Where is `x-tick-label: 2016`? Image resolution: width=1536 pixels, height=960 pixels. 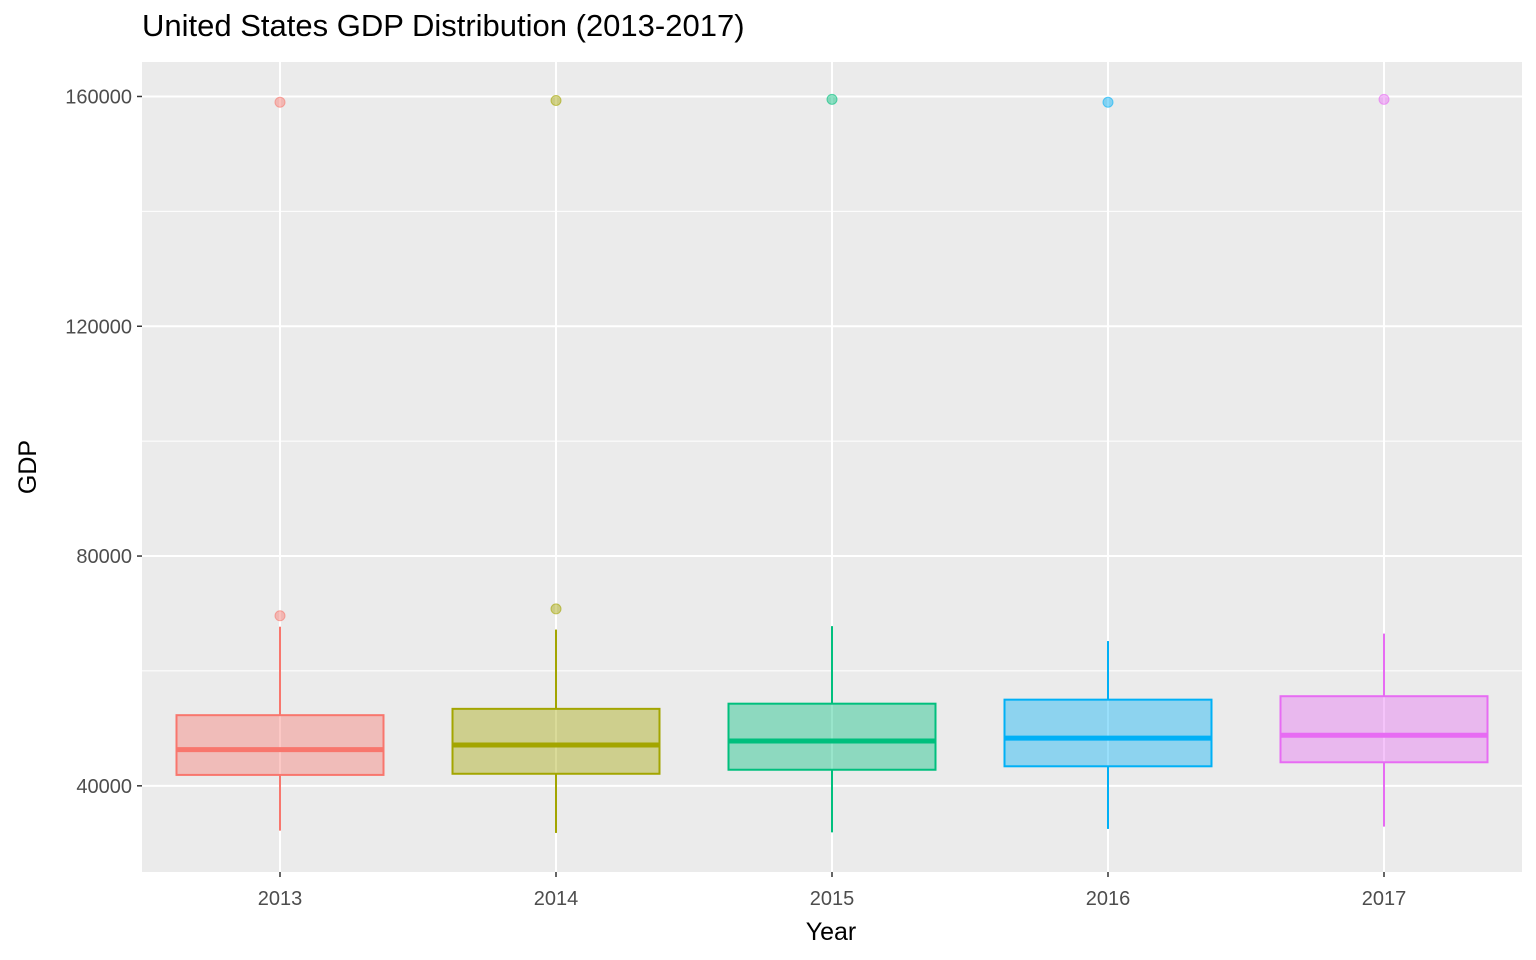 x-tick-label: 2016 is located at coordinates (1108, 899).